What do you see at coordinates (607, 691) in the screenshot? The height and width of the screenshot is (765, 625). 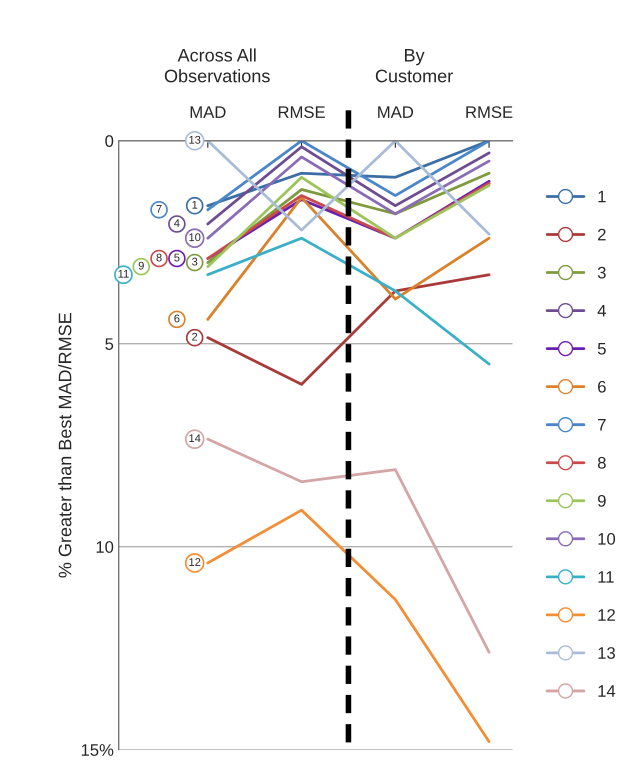 I see `legend-label: 14` at bounding box center [607, 691].